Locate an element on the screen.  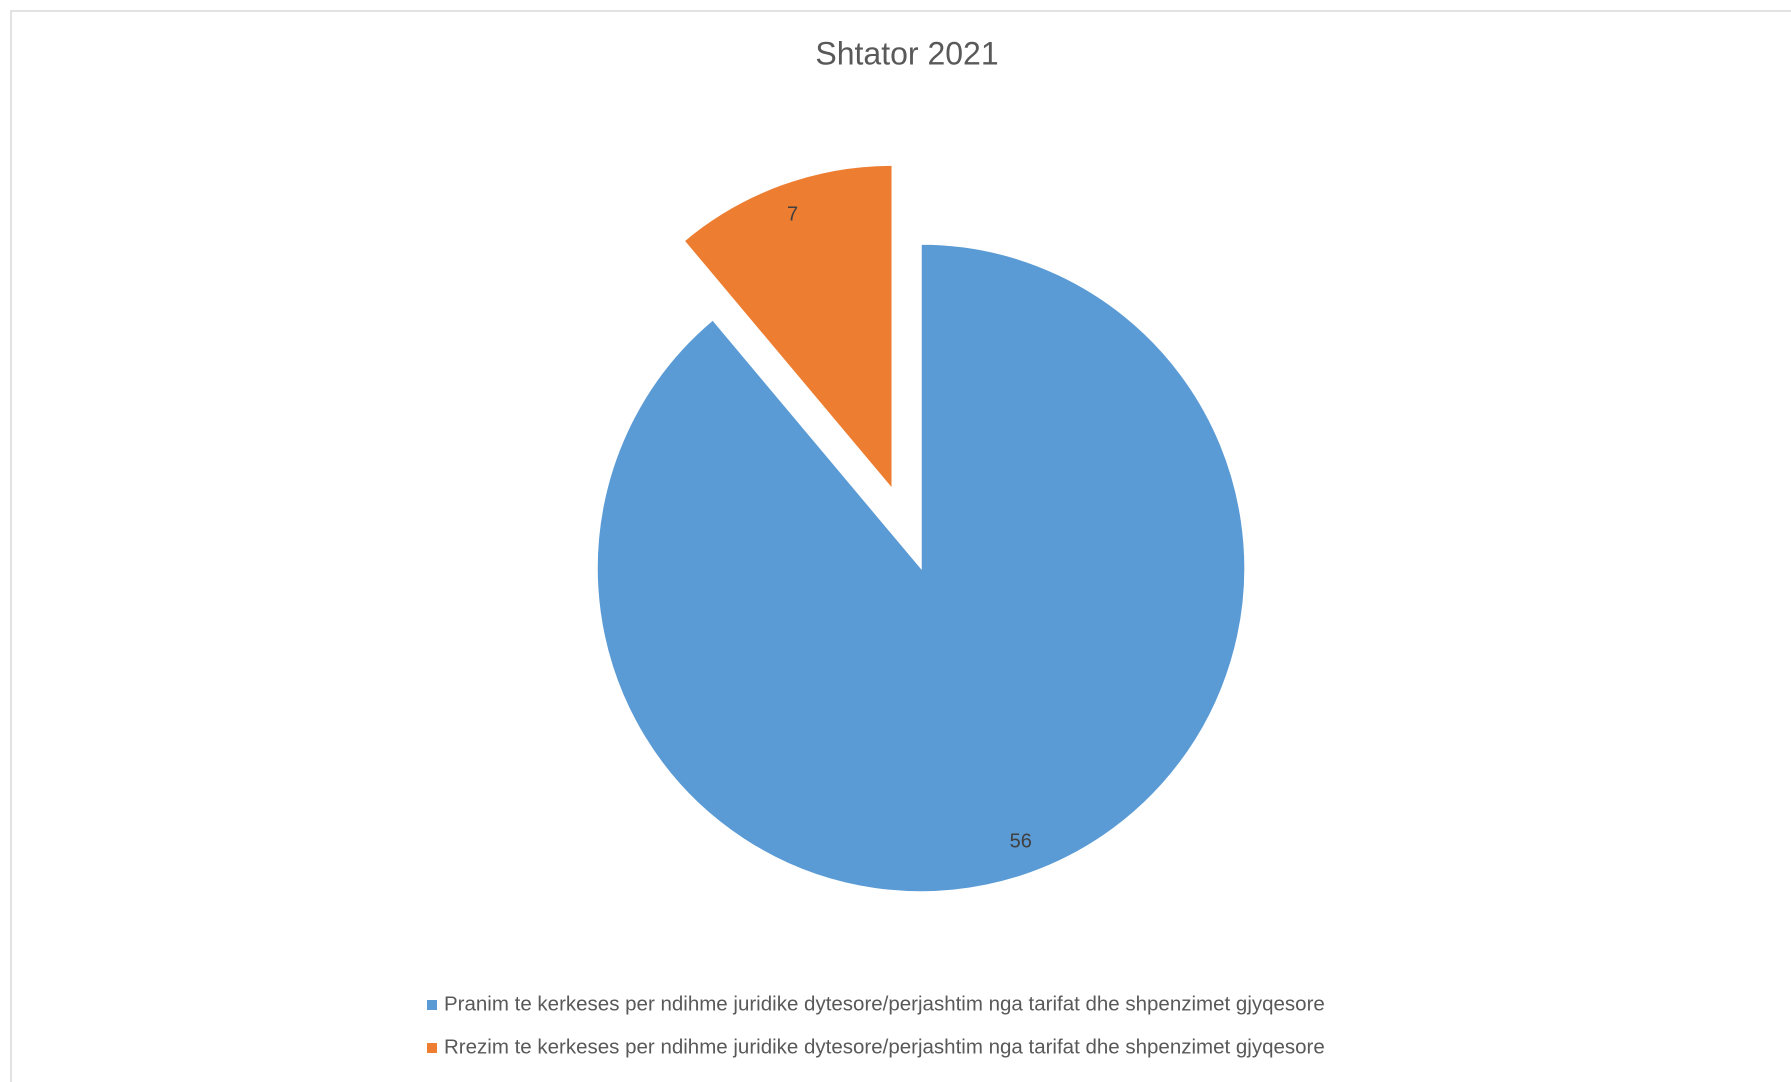
data-label: 7 is located at coordinates (792, 214).